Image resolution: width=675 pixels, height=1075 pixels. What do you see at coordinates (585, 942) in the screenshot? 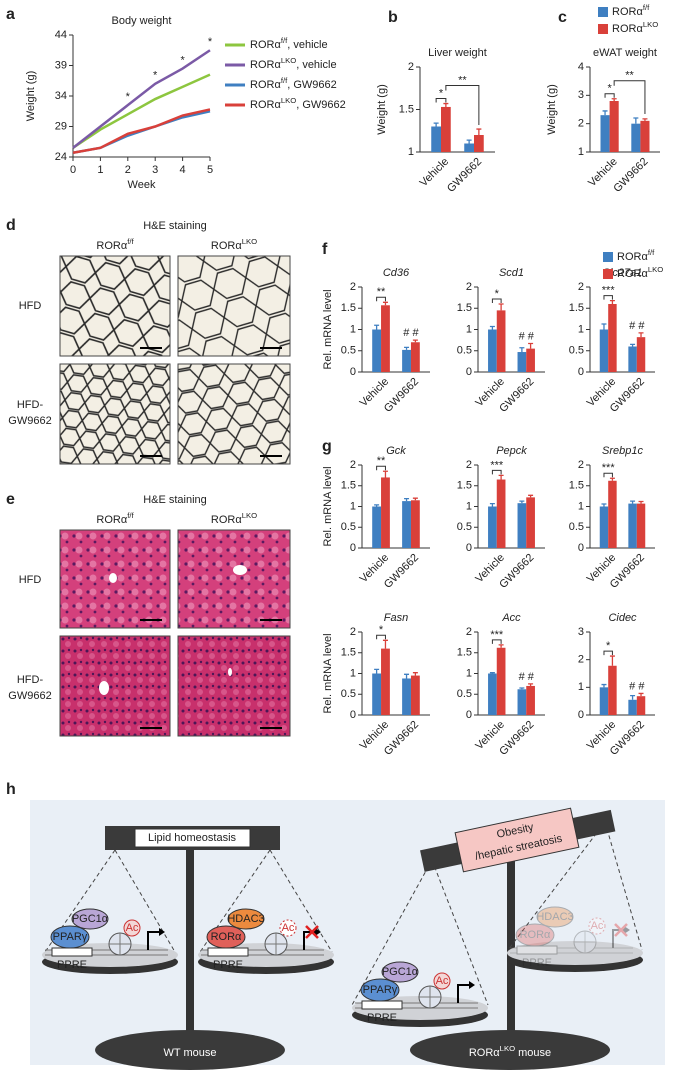
I see `nucleosome-wrap` at bounding box center [585, 942].